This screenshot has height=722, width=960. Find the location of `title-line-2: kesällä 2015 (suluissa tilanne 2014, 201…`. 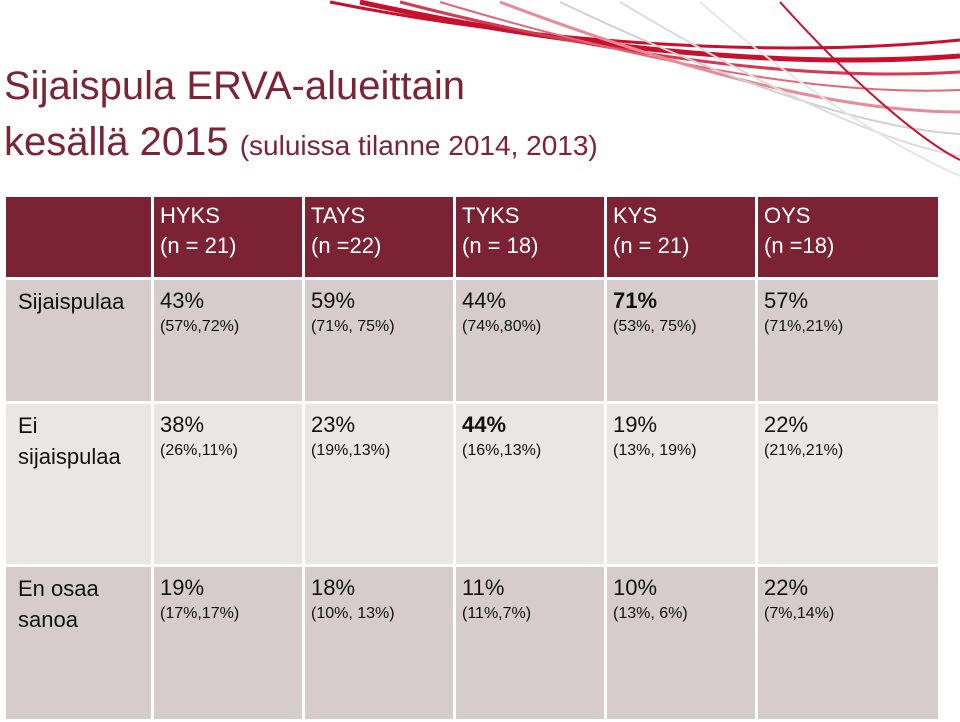

title-line-2: kesällä 2015 (suluissa tilanne 2014, 201… is located at coordinates (301, 144).